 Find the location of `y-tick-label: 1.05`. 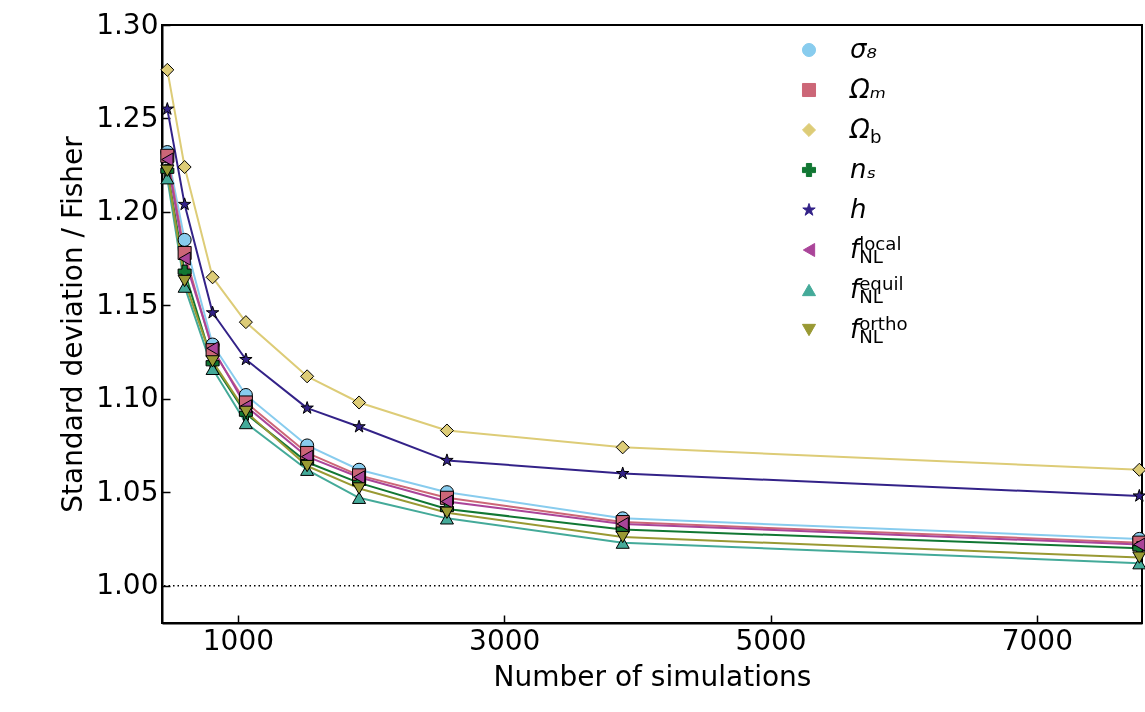

y-tick-label: 1.05 is located at coordinates (127, 491).